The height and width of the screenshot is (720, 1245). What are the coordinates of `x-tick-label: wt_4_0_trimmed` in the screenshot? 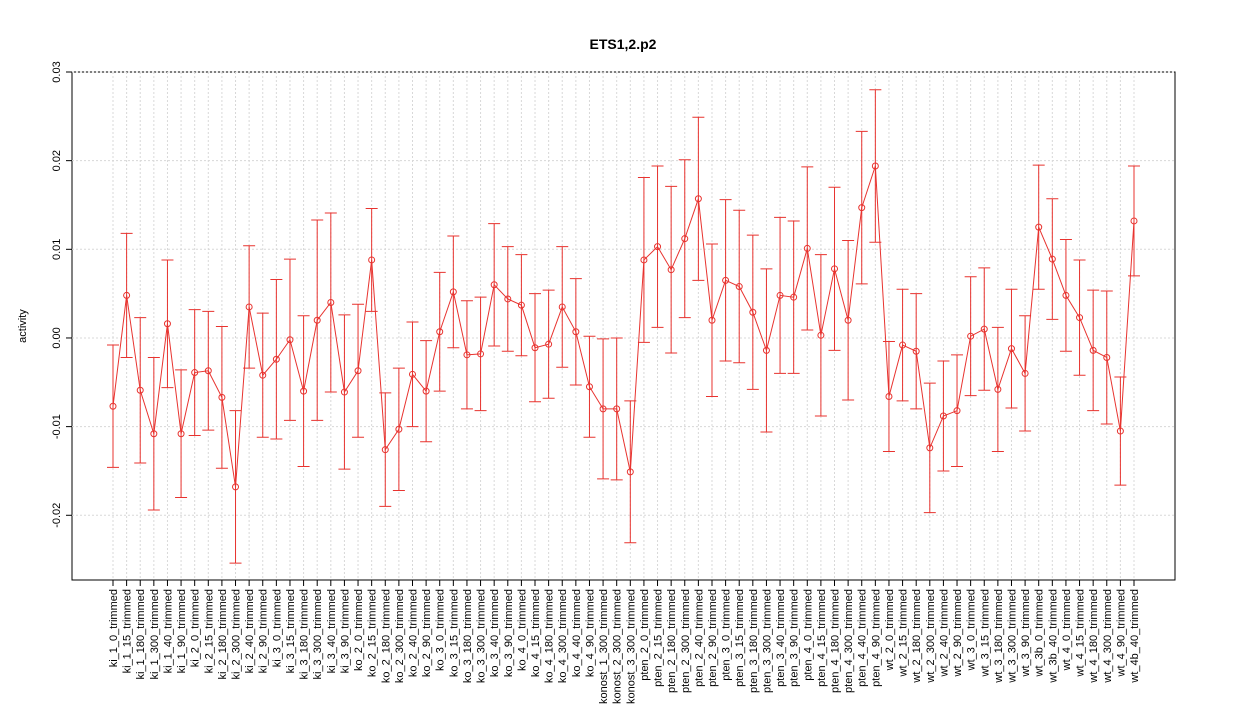 It's located at (1067, 630).